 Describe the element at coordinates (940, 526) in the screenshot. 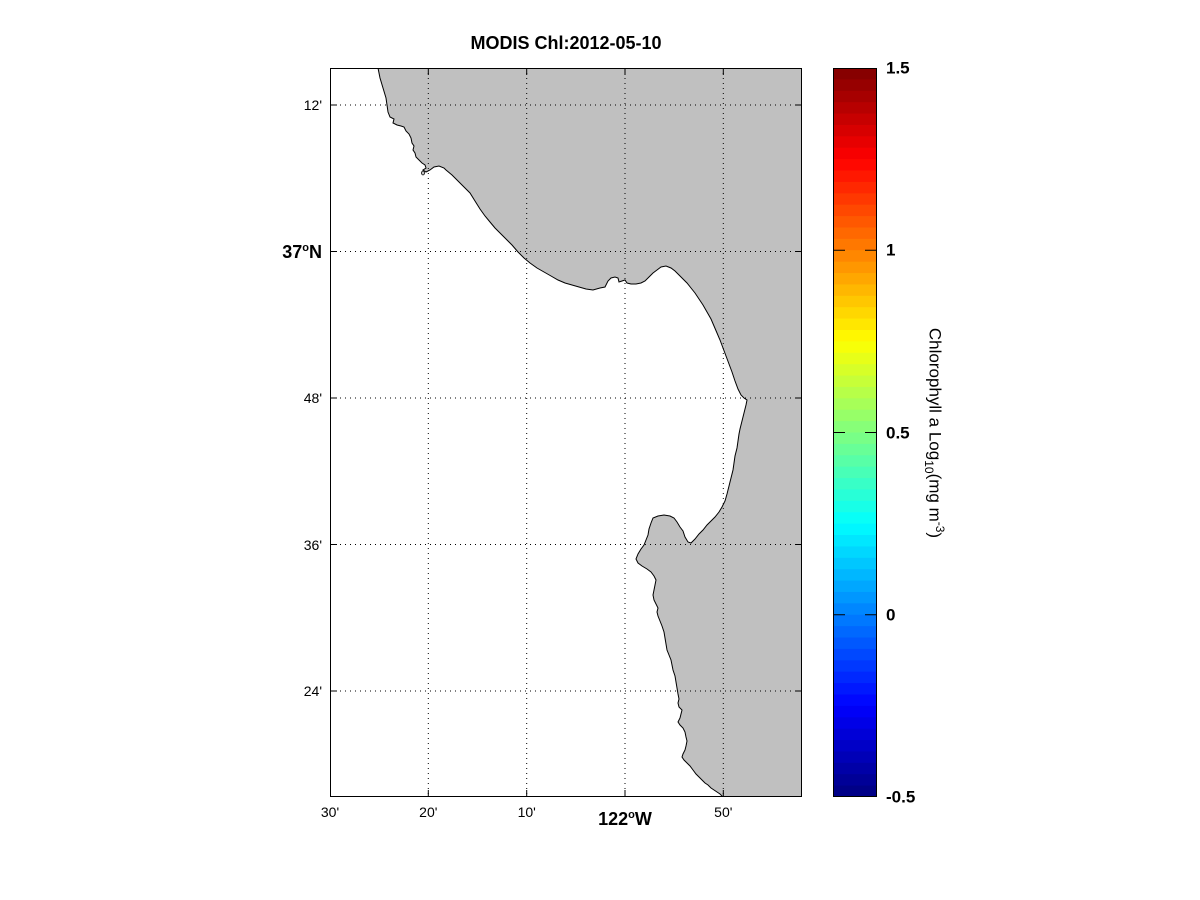

I see `cb-label-superscript: -3` at that location.